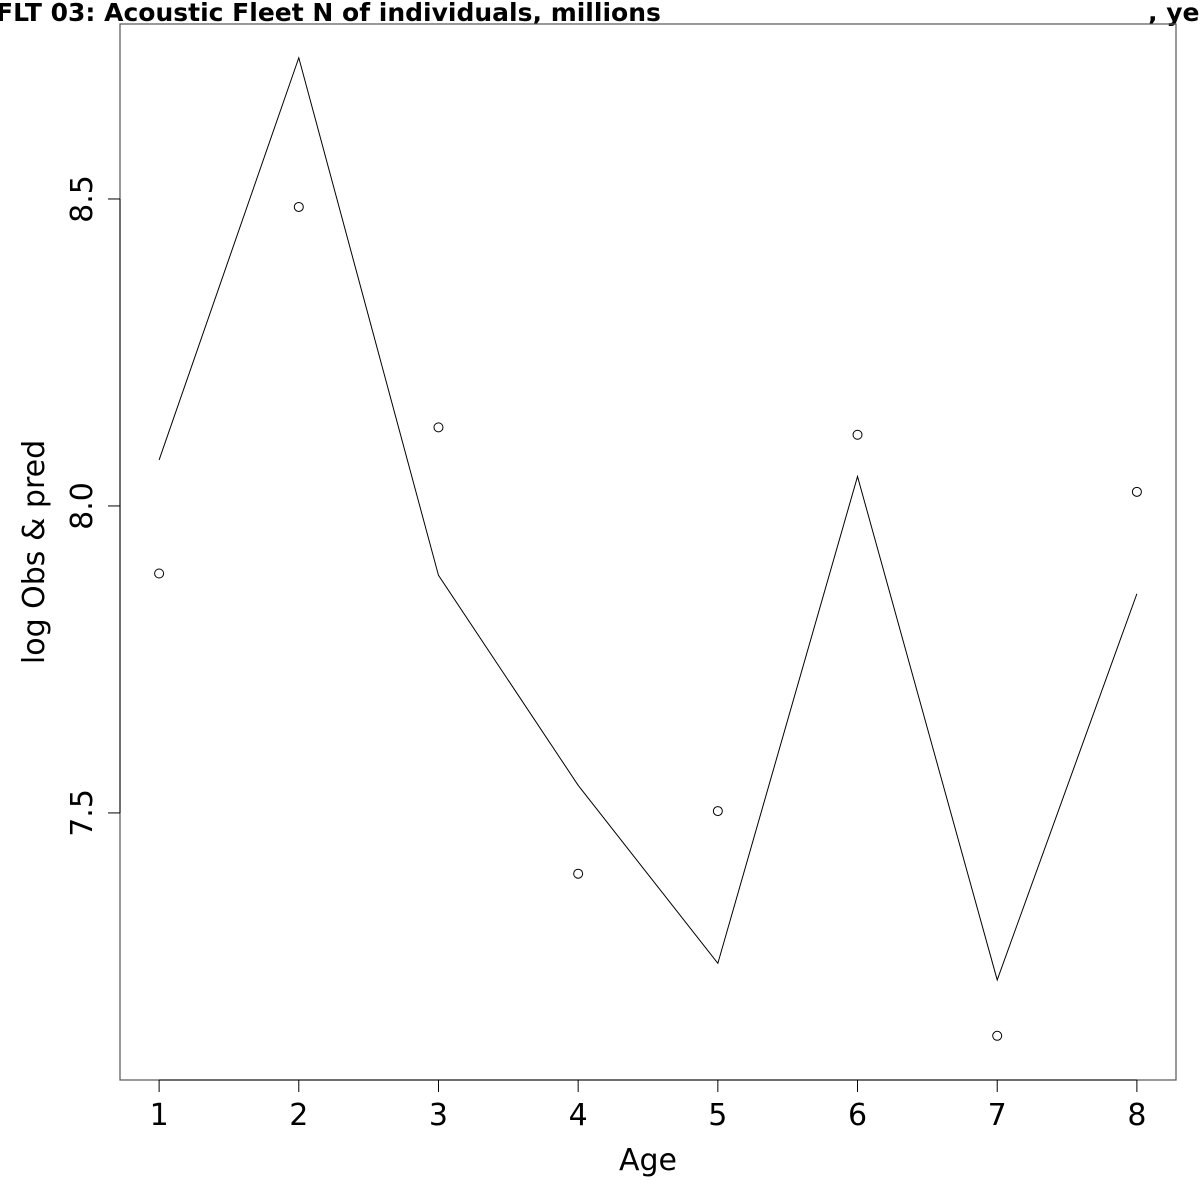 The height and width of the screenshot is (1200, 1200). Describe the element at coordinates (578, 1115) in the screenshot. I see `x-tick-label: 4` at that location.